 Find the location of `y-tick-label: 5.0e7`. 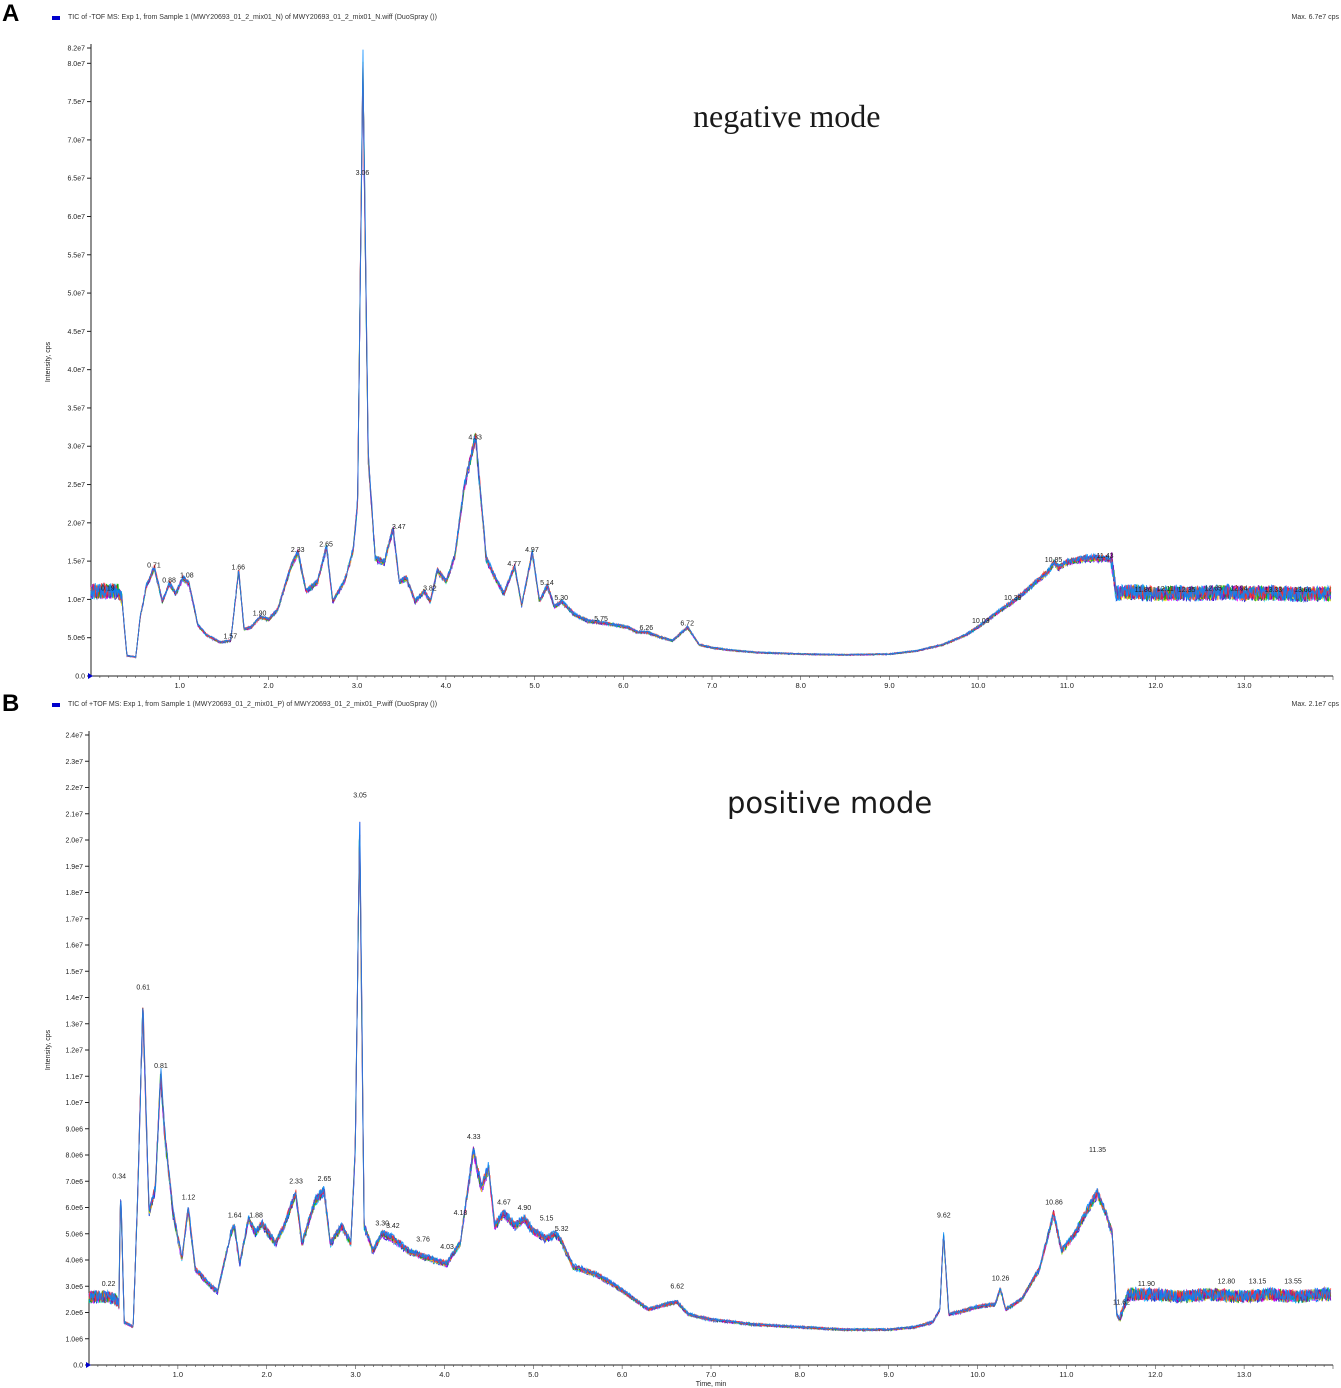

y-tick-label: 5.0e7 is located at coordinates (76, 294).